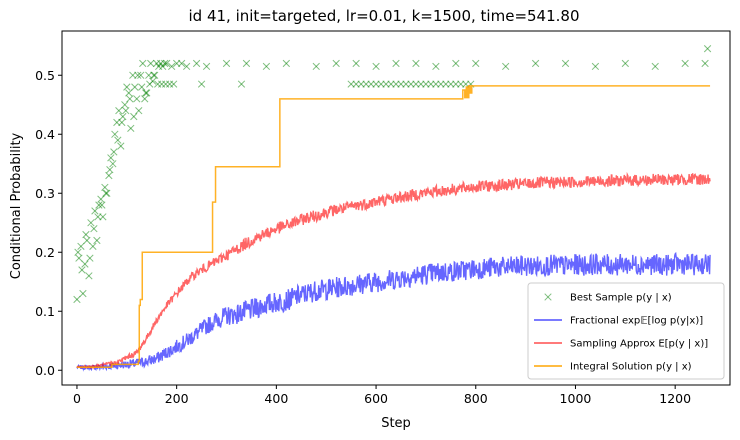  I want to click on x-tick-label: 200, so click(177, 398).